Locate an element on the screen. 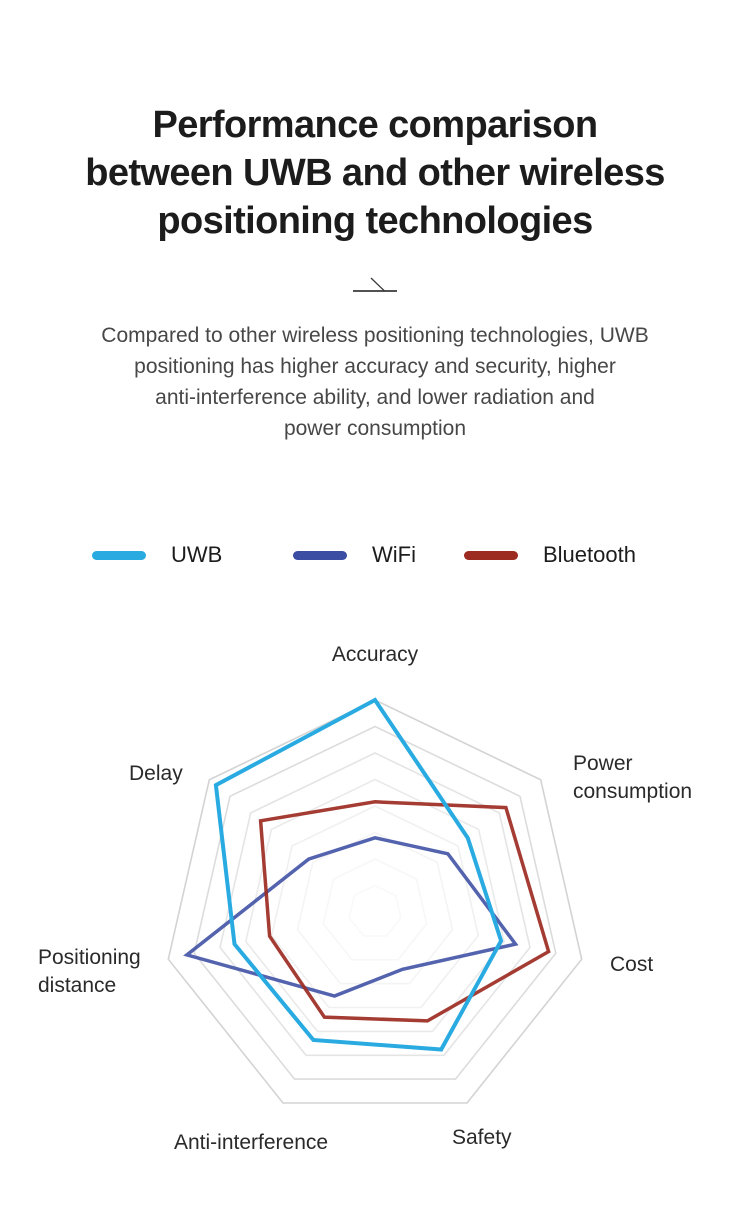 This screenshot has width=750, height=1209. legend-item-bluetooth: Bluetooth is located at coordinates (550, 555).